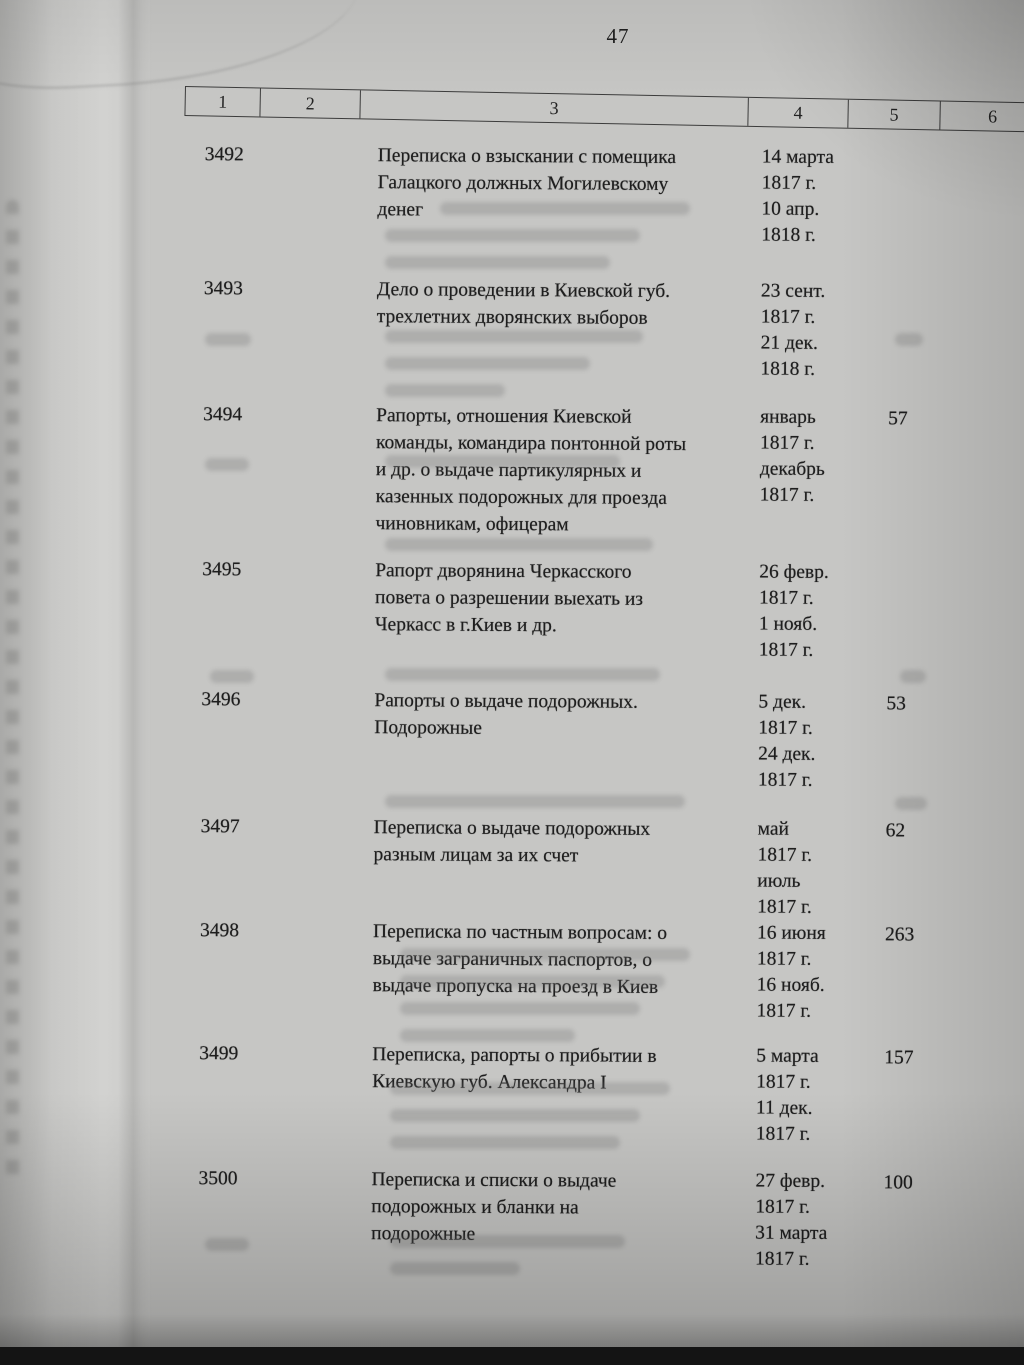 Image resolution: width=1024 pixels, height=1365 pixels. Describe the element at coordinates (792, 456) in the screenshot. I see `file-dates: январь 1817 г. декабрь 1817 г.` at that location.